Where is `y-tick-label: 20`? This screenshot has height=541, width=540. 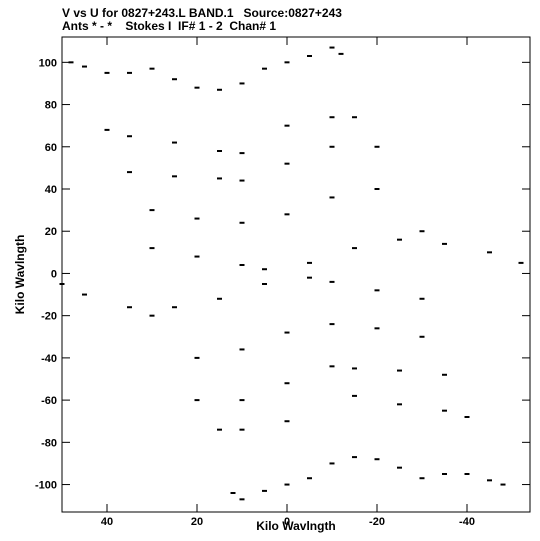
y-tick-label: 20 is located at coordinates (51, 232).